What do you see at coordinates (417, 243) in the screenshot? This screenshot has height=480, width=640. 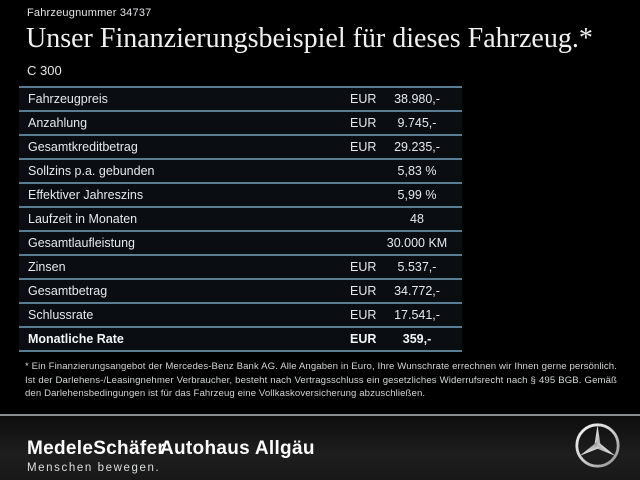 I see `row-value: 30.000 KM` at bounding box center [417, 243].